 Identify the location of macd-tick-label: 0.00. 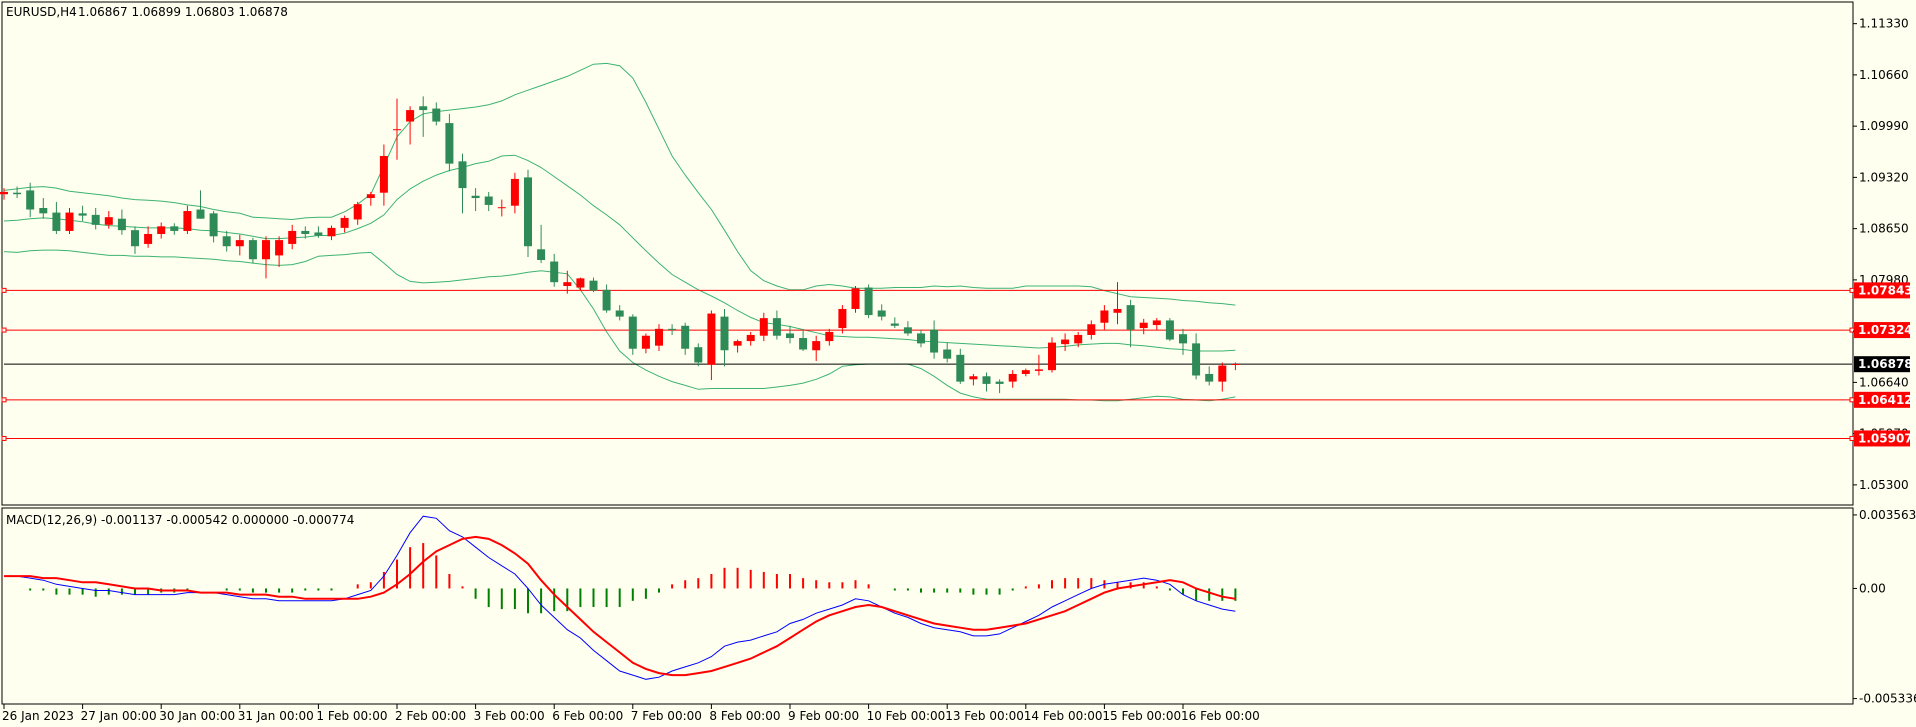
(1872, 588).